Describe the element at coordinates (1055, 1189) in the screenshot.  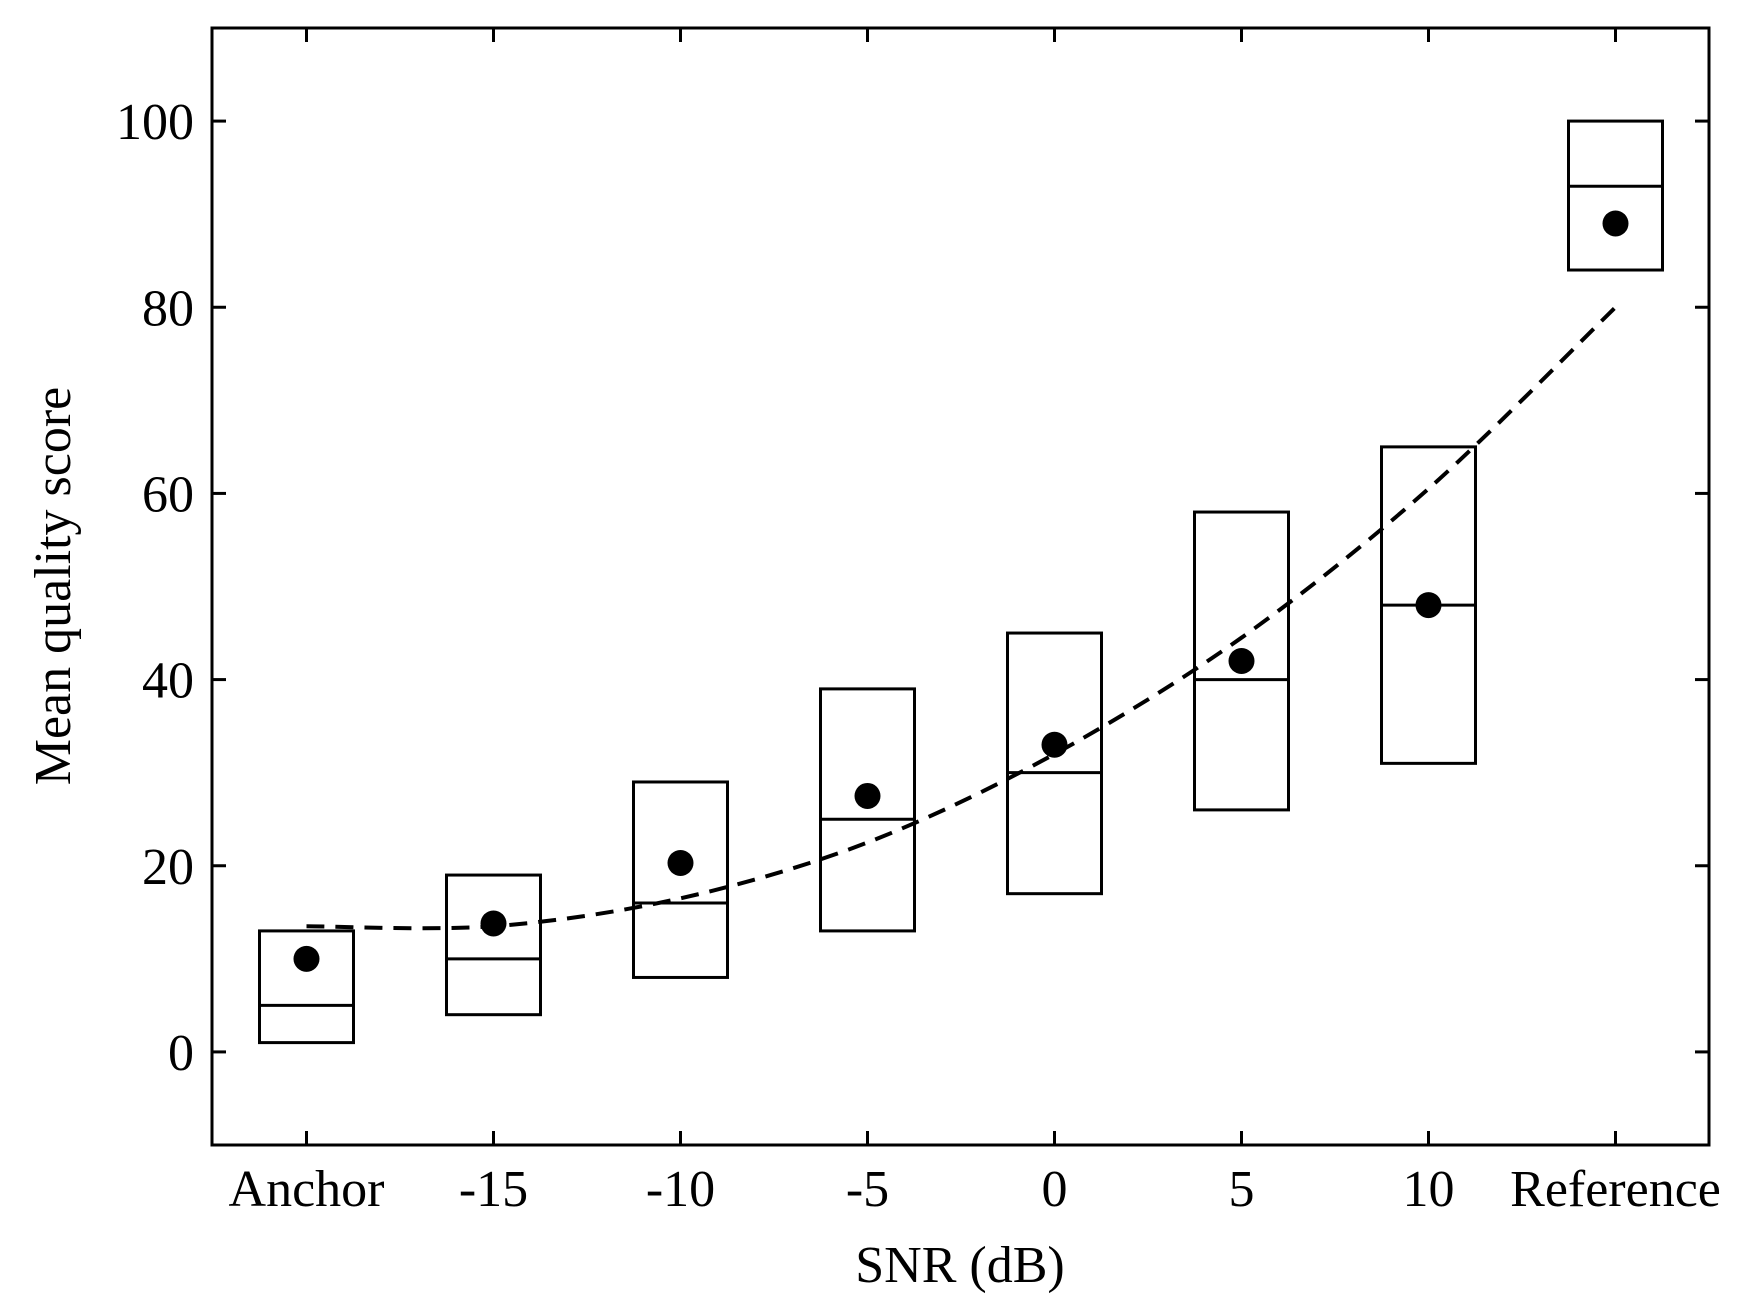
I see `x-tick-label: 0` at that location.